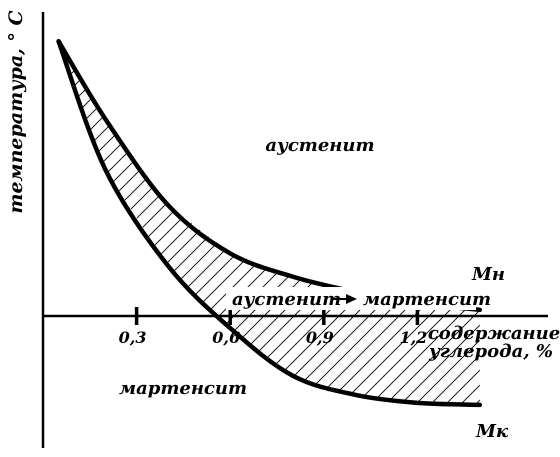  Describe the element at coordinates (319, 145) in the screenshot. I see `region-label-austenite: аустенит` at that location.